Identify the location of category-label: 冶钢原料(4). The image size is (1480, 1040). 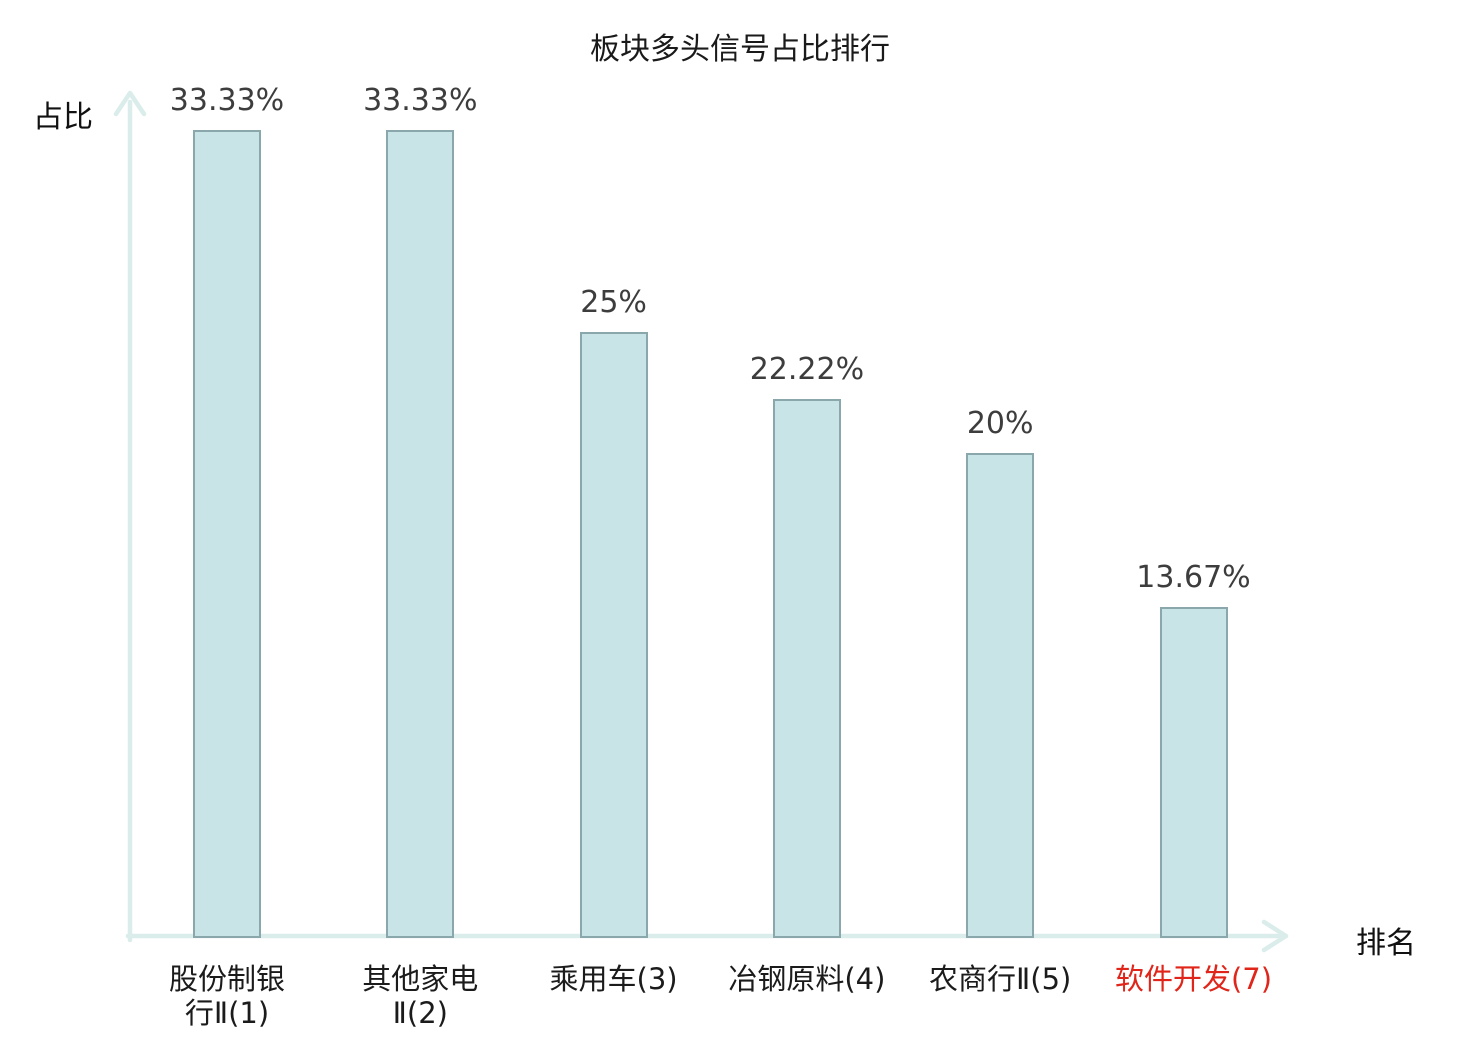
(807, 979).